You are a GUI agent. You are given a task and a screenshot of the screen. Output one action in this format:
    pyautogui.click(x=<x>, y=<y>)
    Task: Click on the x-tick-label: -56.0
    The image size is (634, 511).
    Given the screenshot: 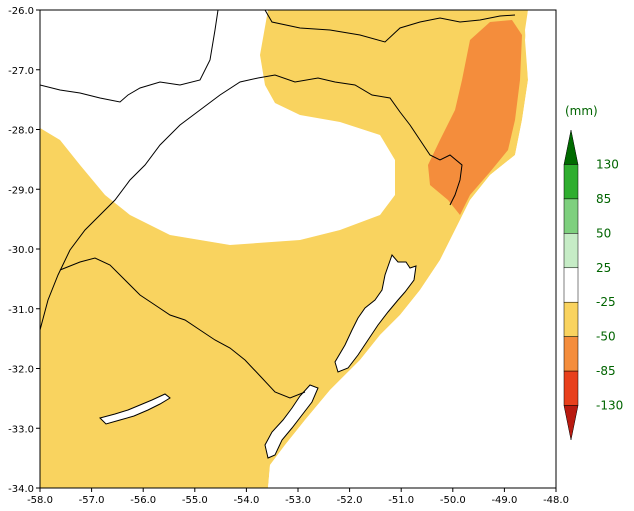 What is the action you would take?
    pyautogui.click(x=143, y=500)
    